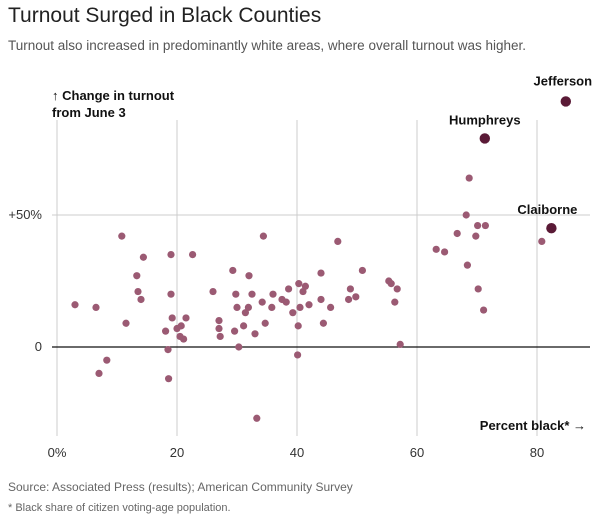 This screenshot has width=611, height=526. I want to click on county-label: Claiborne, so click(547, 209).